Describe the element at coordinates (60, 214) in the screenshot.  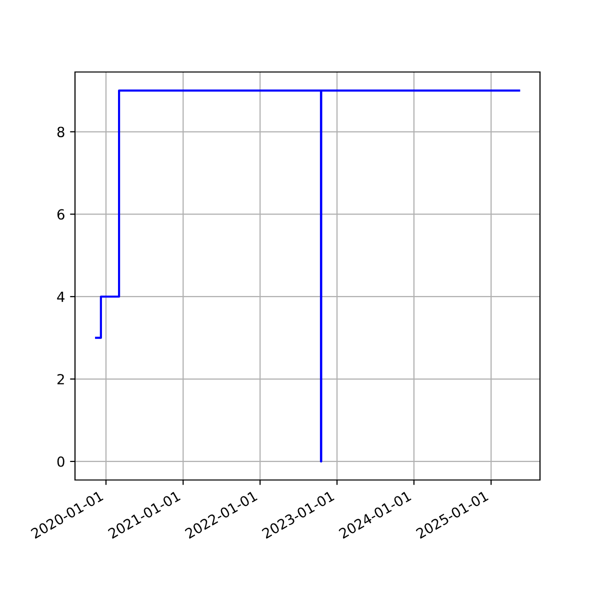
I see `y-tick-label: 6` at that location.